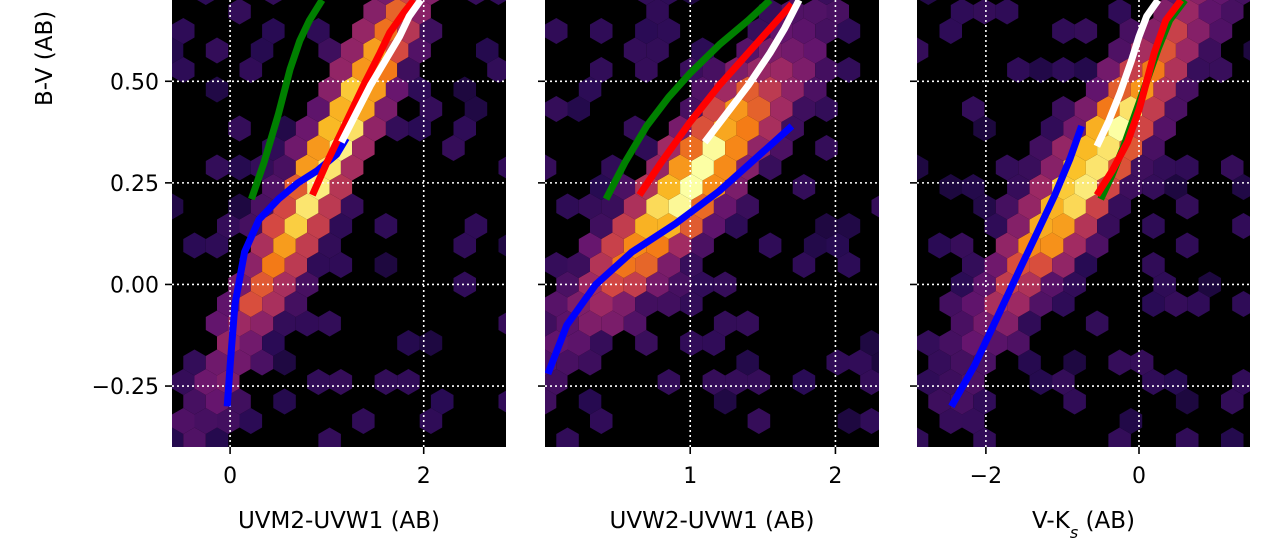 The image size is (1280, 549). What do you see at coordinates (690, 476) in the screenshot?
I see `x-tick-label: 1` at bounding box center [690, 476].